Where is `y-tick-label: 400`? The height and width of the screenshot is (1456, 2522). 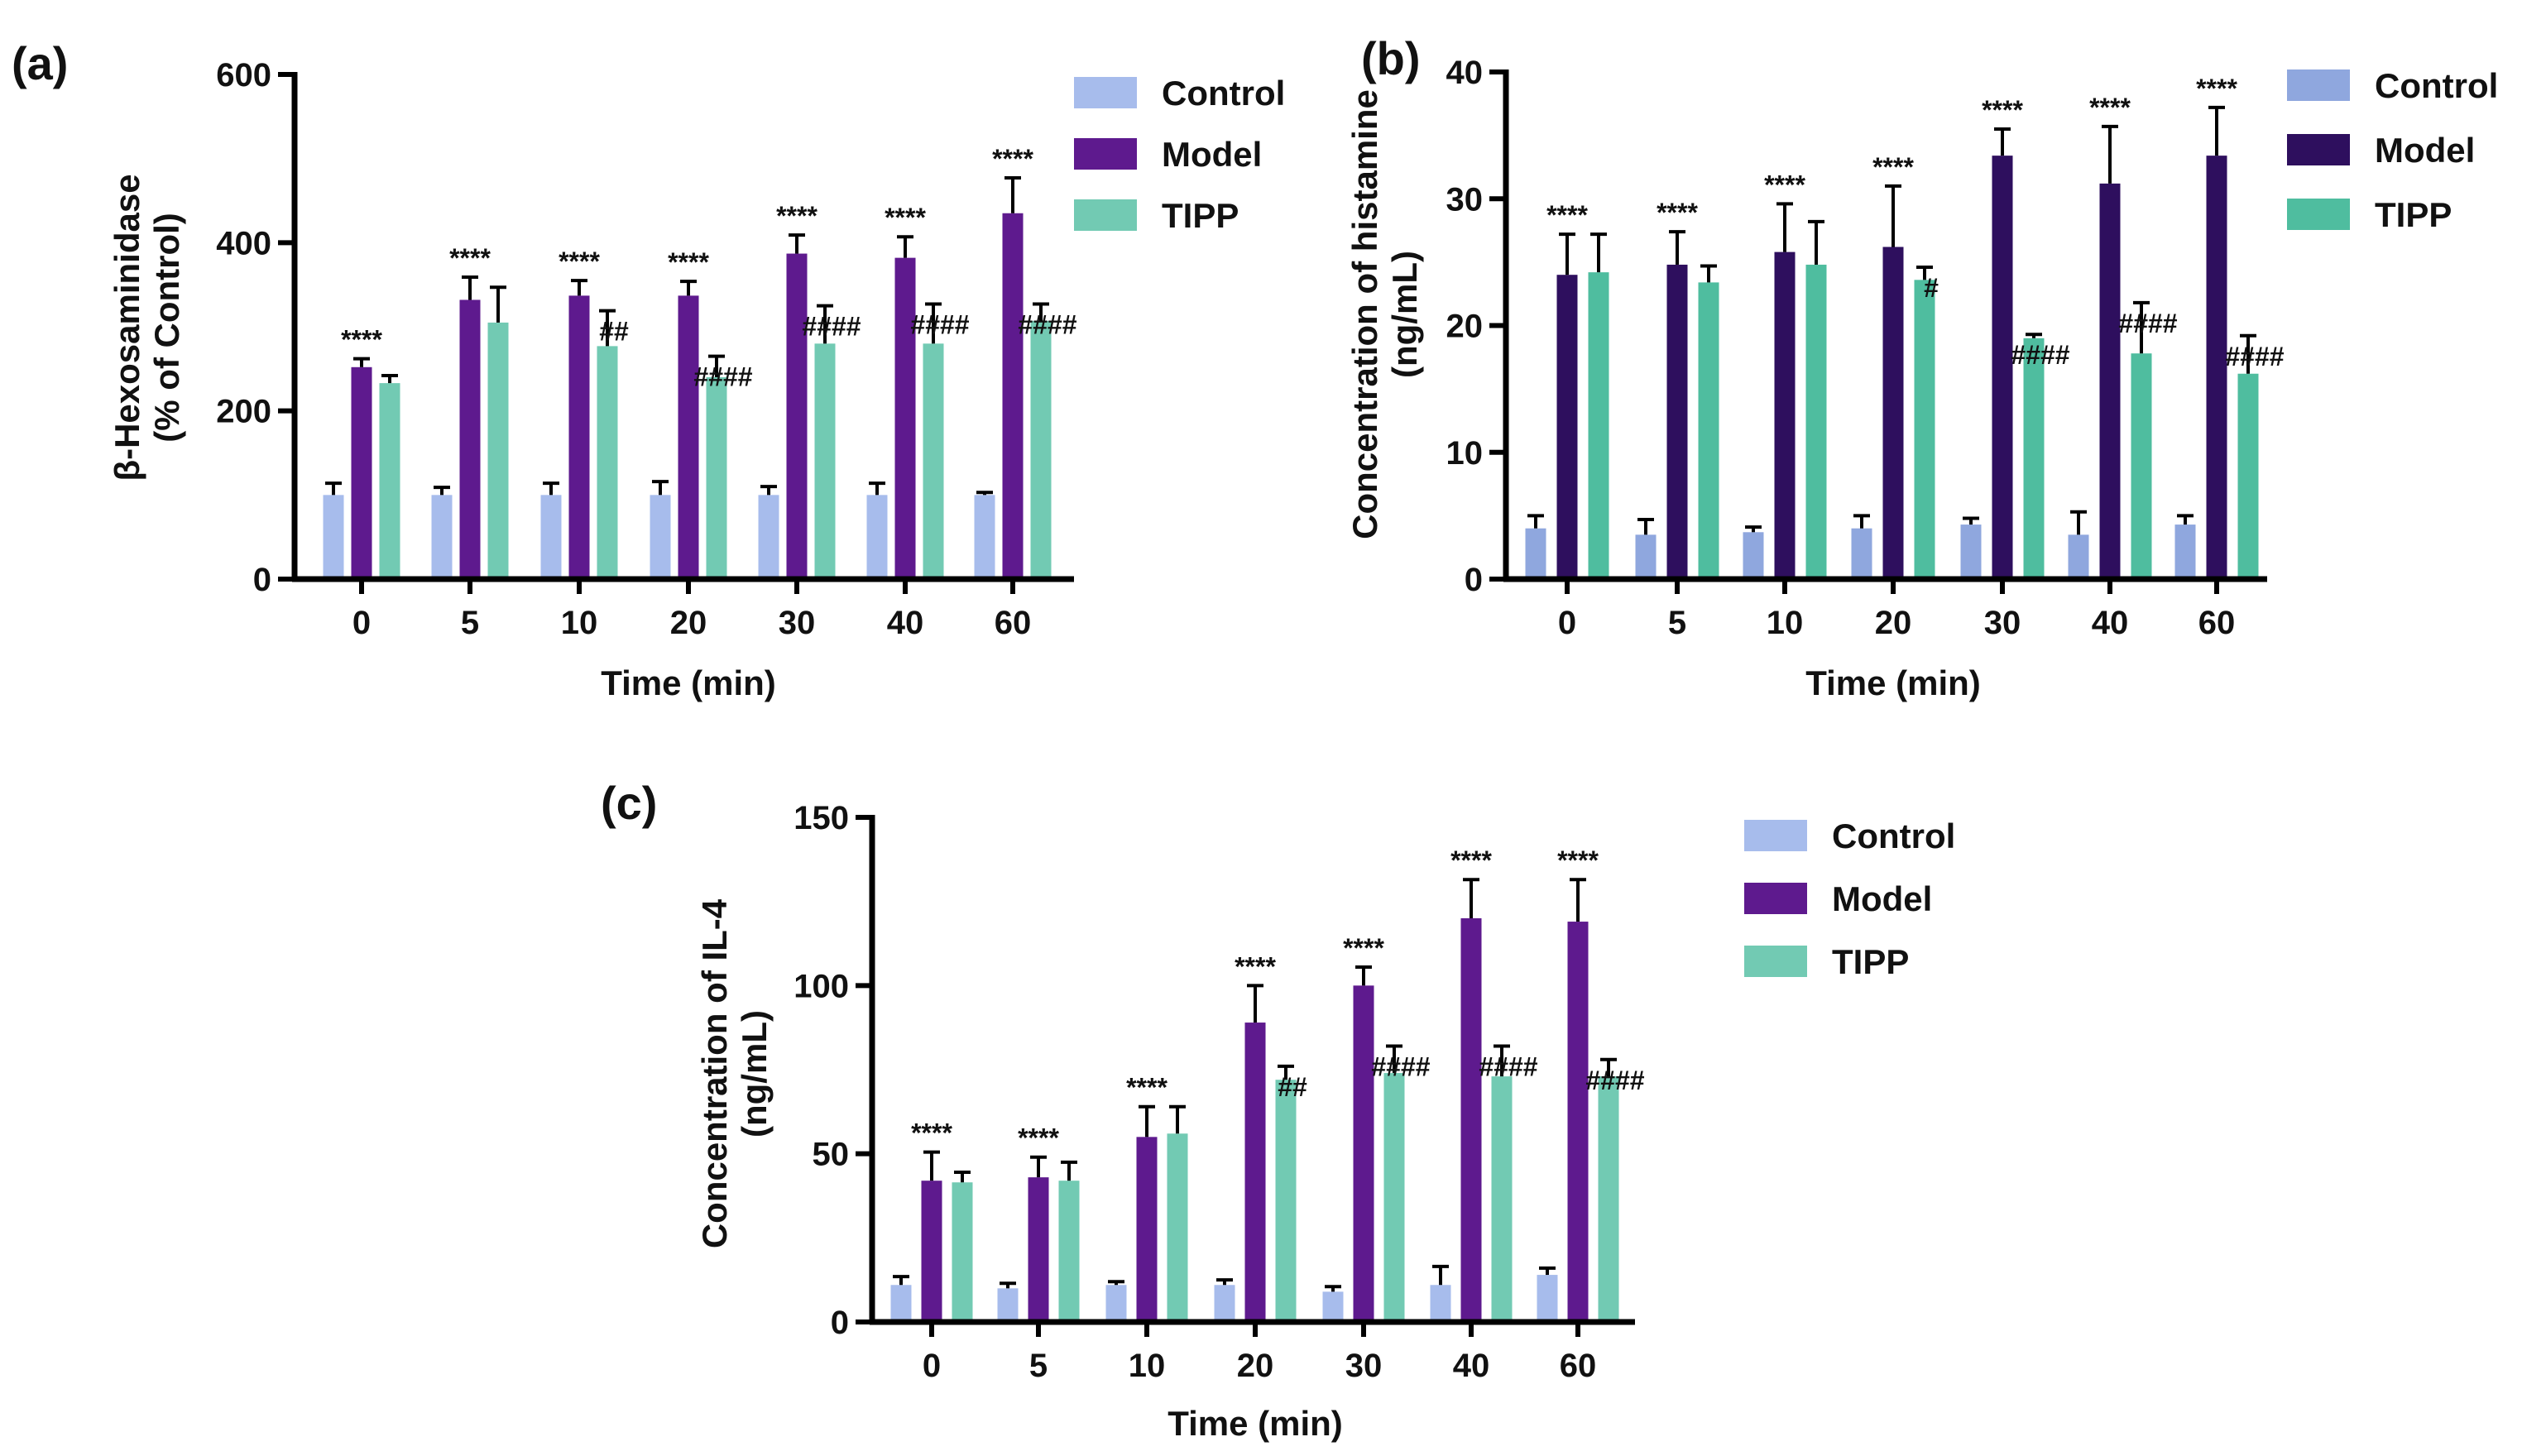 y-tick-label: 400 is located at coordinates (243, 243).